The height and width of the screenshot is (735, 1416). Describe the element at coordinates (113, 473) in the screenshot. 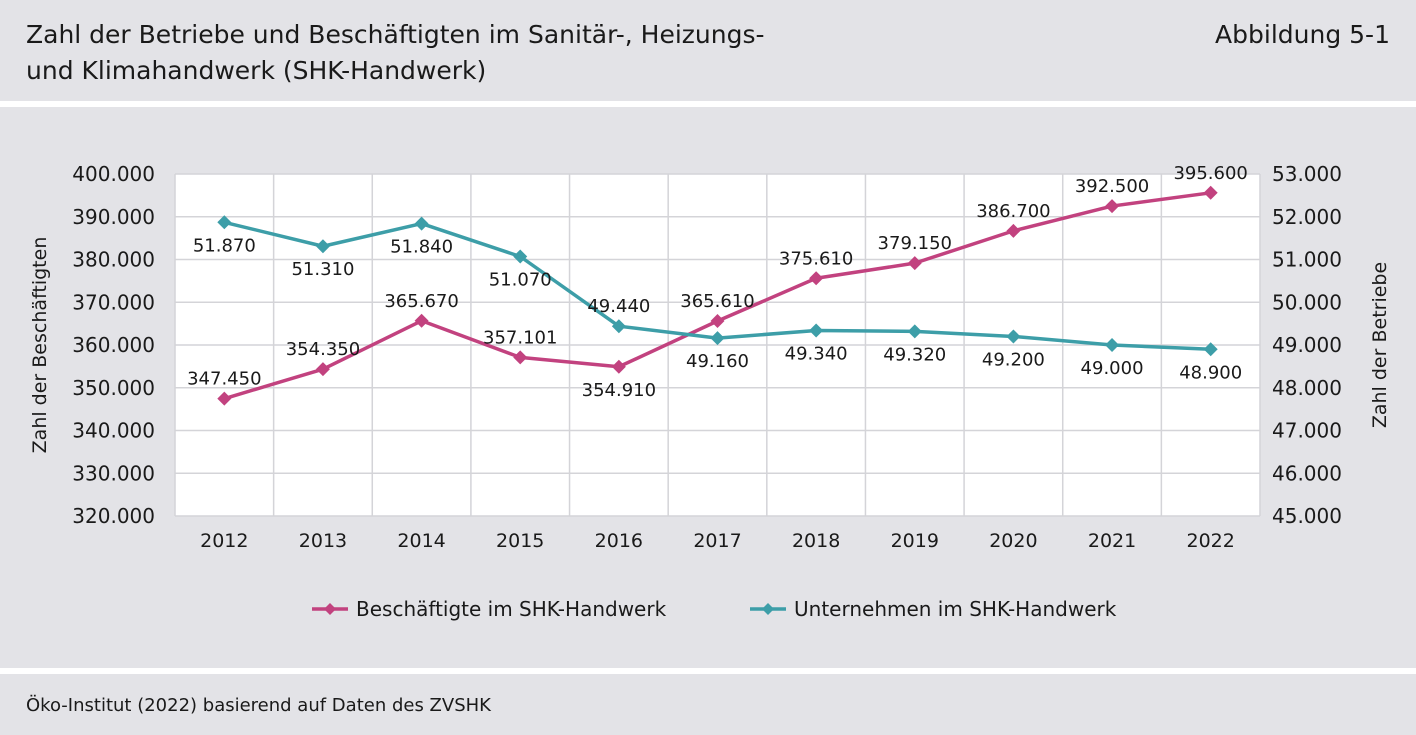

I see `y-left-tick-label: 330.000` at that location.